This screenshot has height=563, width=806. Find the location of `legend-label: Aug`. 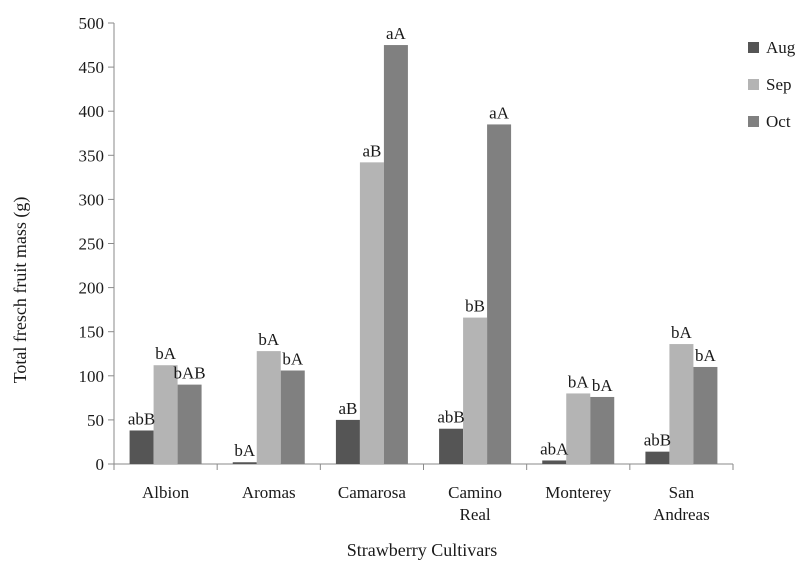

legend-label: Aug is located at coordinates (781, 47).